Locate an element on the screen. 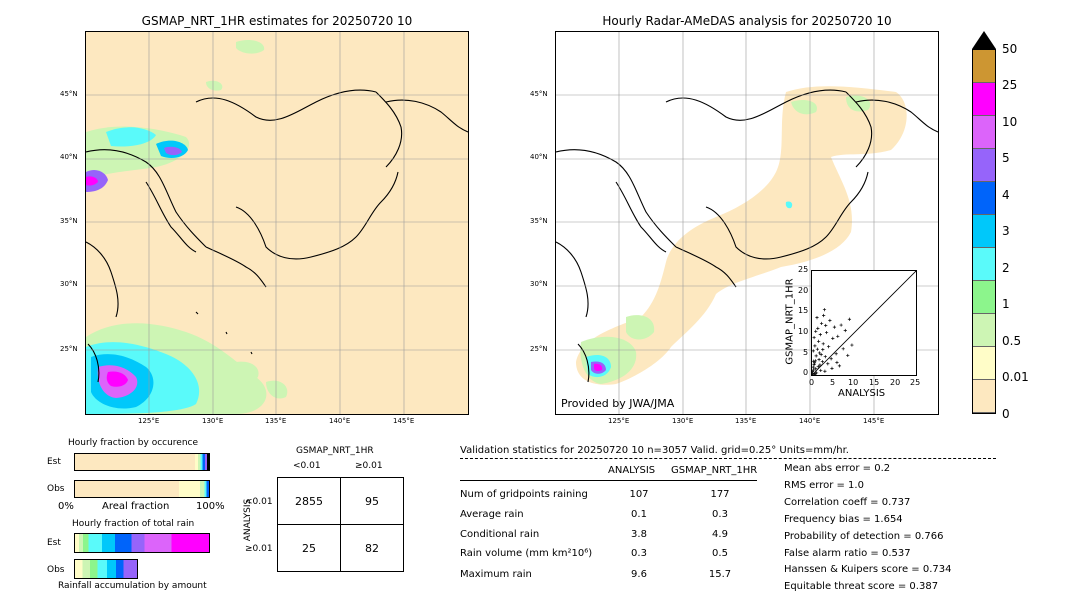  total-rain-row-est: Est is located at coordinates (54, 543).